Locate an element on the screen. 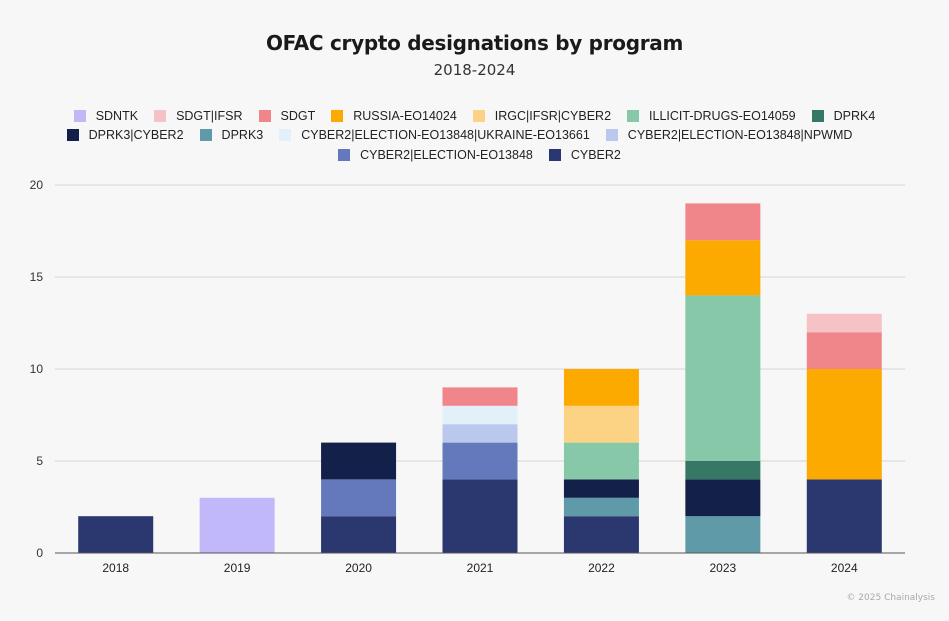  bar-segment-2018-cyber2 is located at coordinates (116, 534).